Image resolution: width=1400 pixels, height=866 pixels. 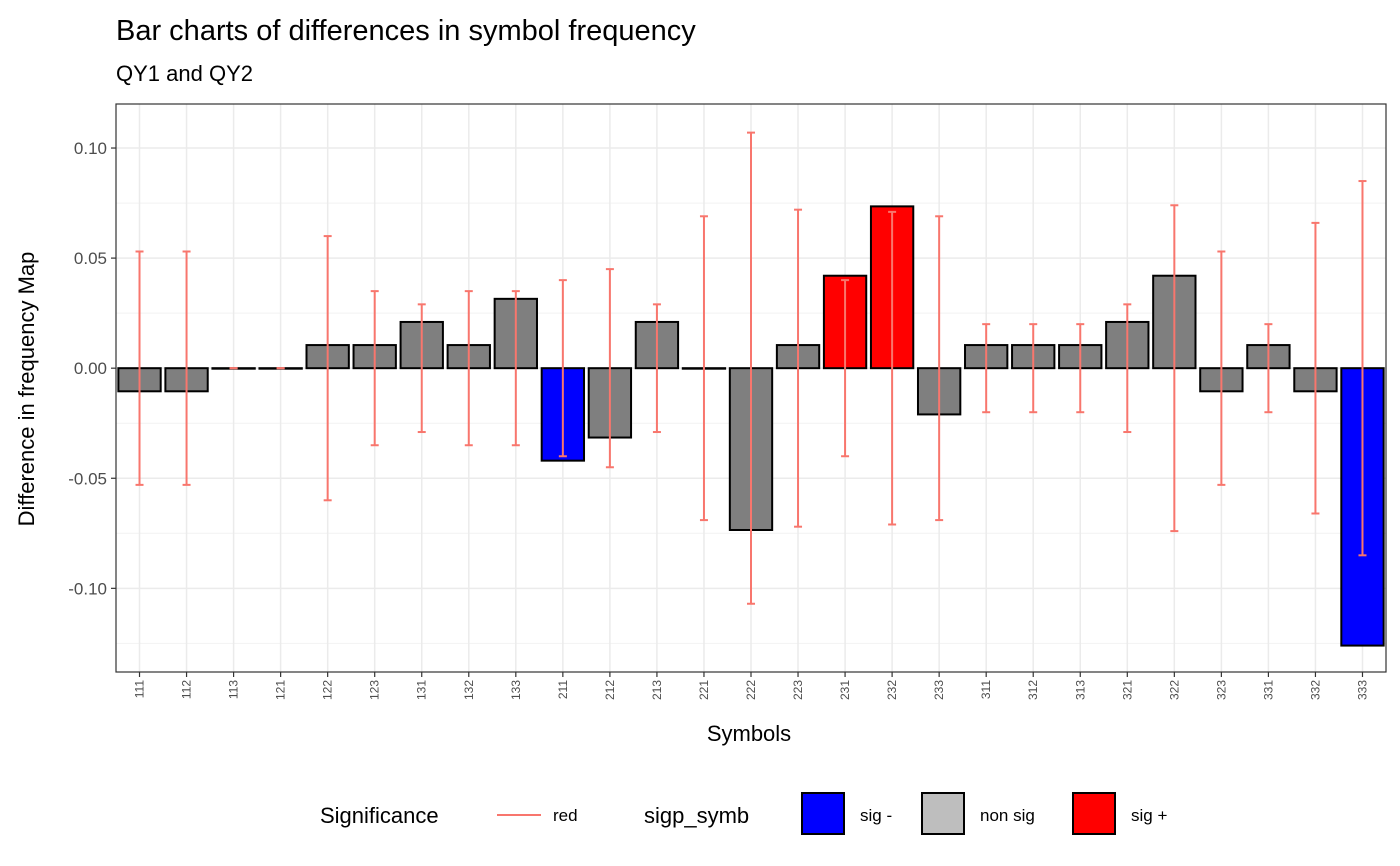 What do you see at coordinates (1268, 690) in the screenshot?
I see `x-tick-label: 331` at bounding box center [1268, 690].